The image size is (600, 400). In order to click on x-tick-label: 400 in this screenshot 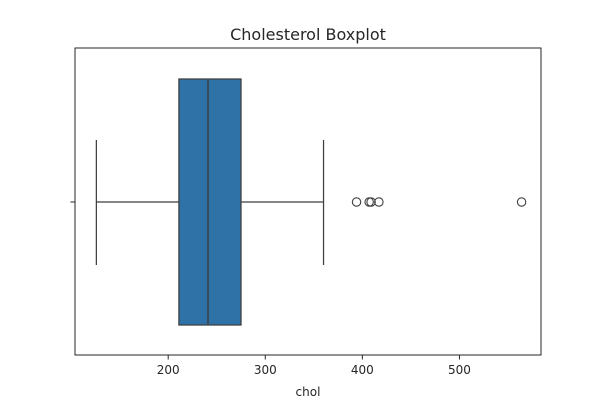, I will do `click(362, 370)`.